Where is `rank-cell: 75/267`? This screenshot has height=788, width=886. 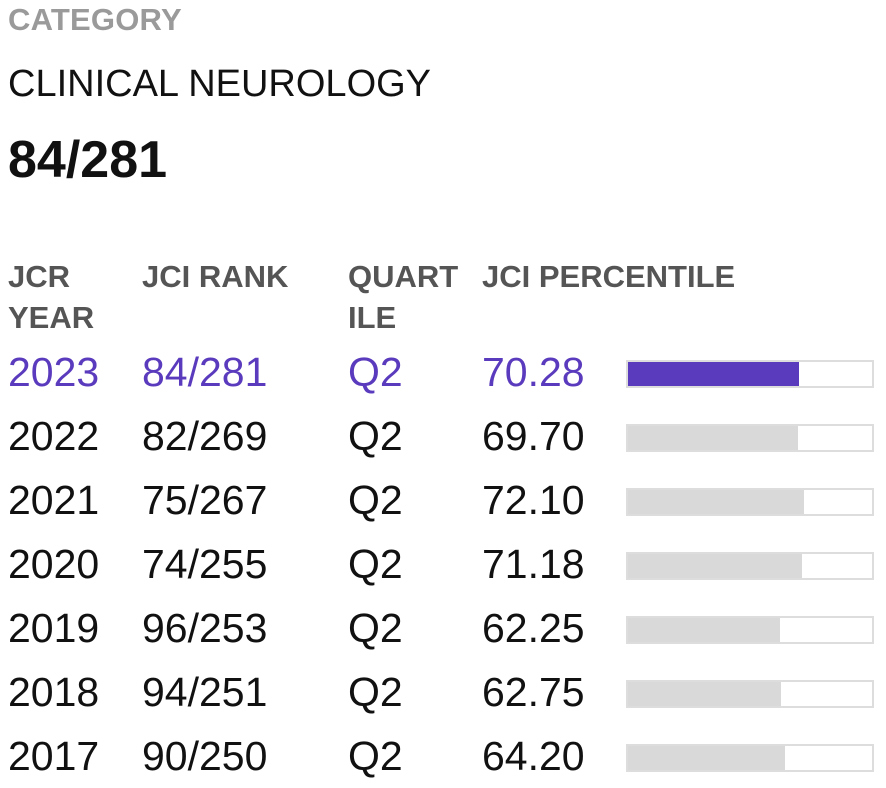
rank-cell: 75/267 is located at coordinates (205, 500).